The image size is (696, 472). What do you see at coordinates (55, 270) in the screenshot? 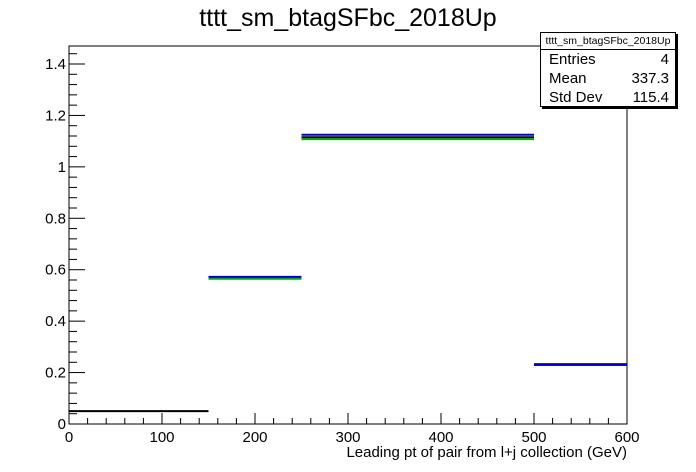
I see `y-tick-label: 0.6` at bounding box center [55, 270].